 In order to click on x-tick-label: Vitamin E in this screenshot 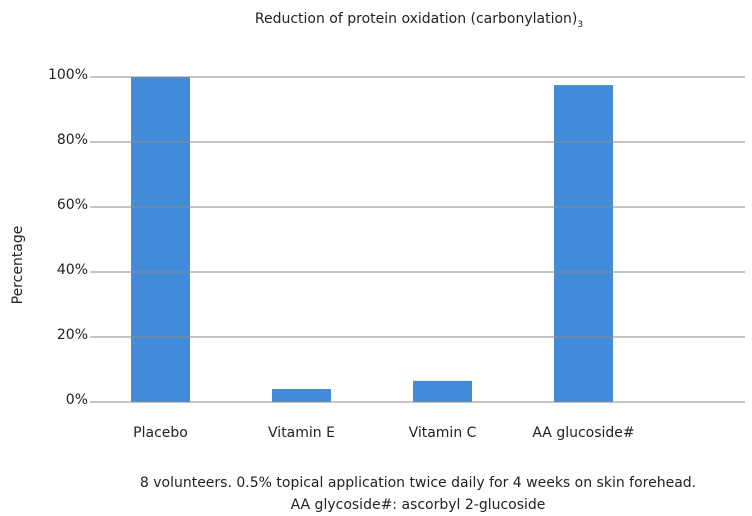, I will do `click(301, 433)`.